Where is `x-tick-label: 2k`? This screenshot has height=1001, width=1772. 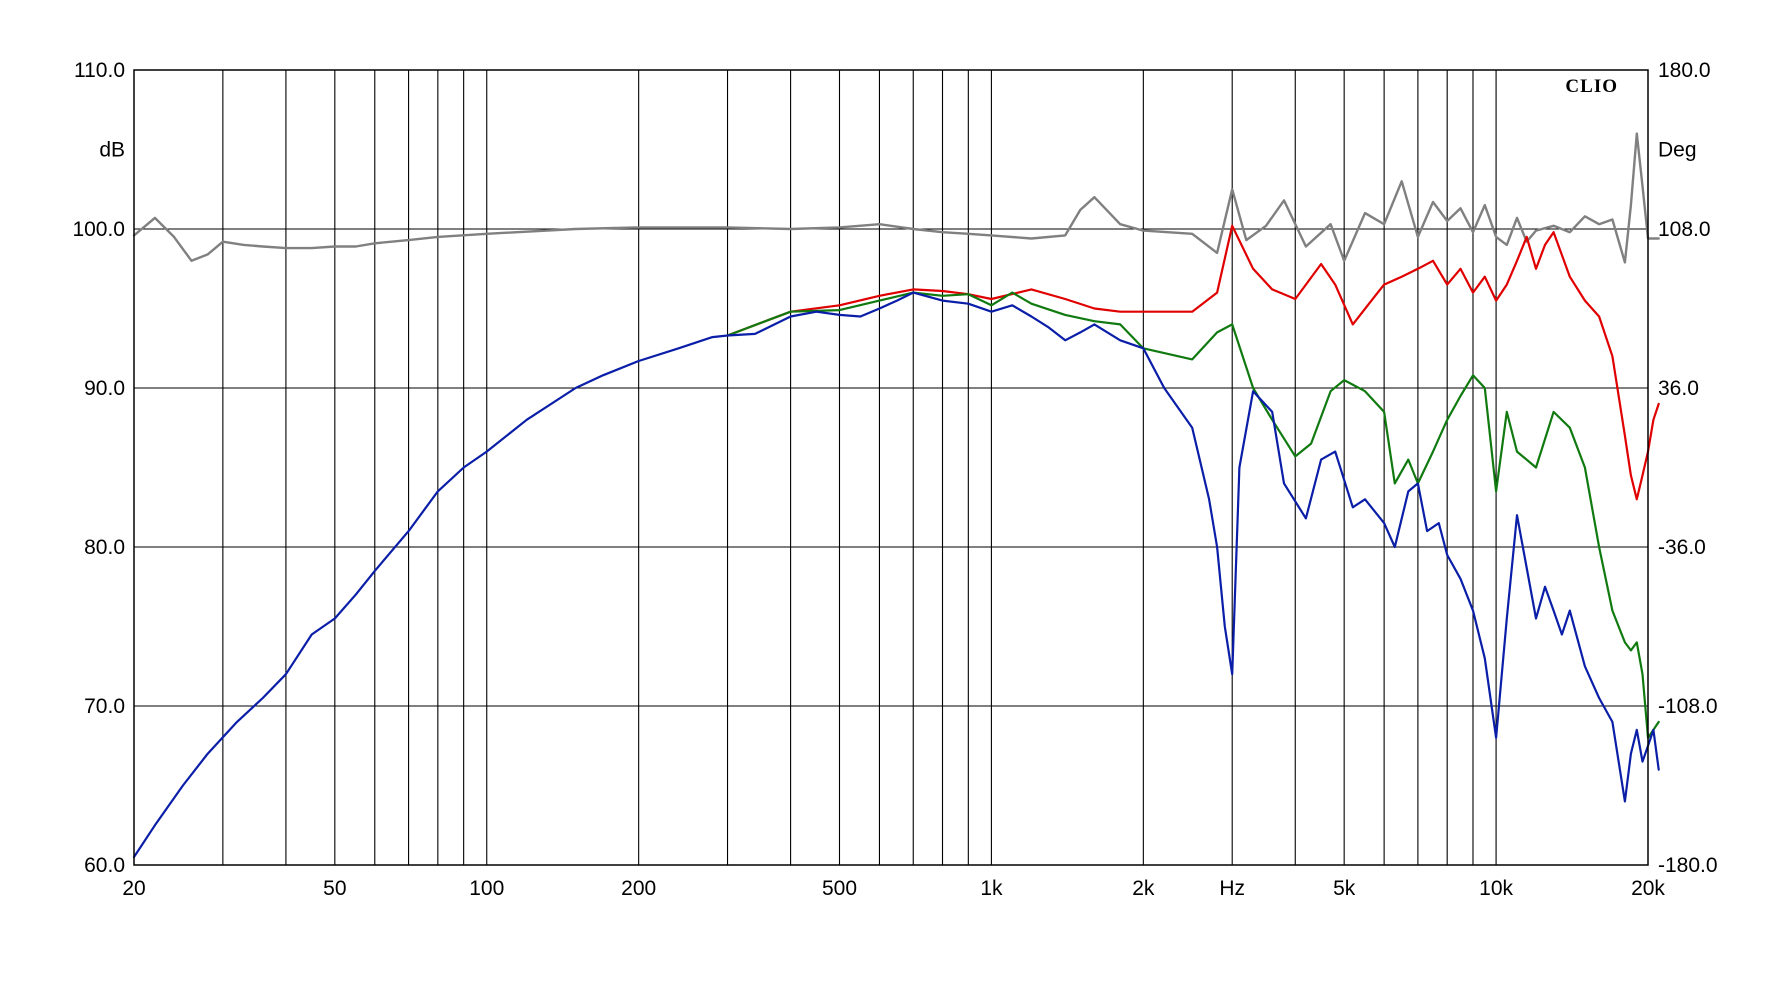 x-tick-label: 2k is located at coordinates (1143, 888).